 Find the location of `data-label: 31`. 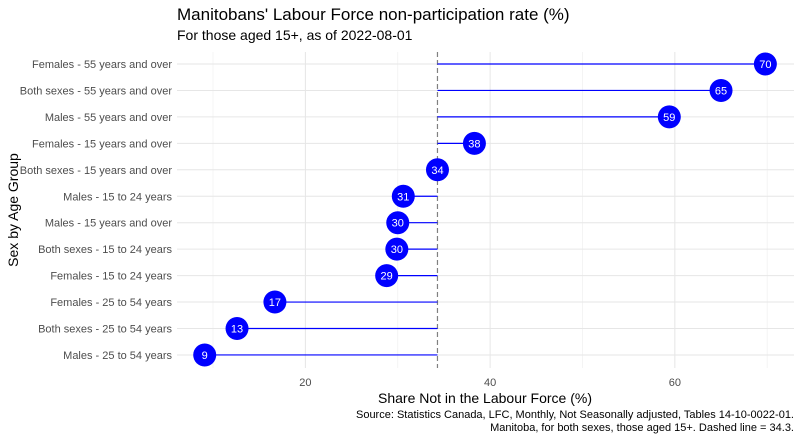

data-label: 31 is located at coordinates (403, 197).